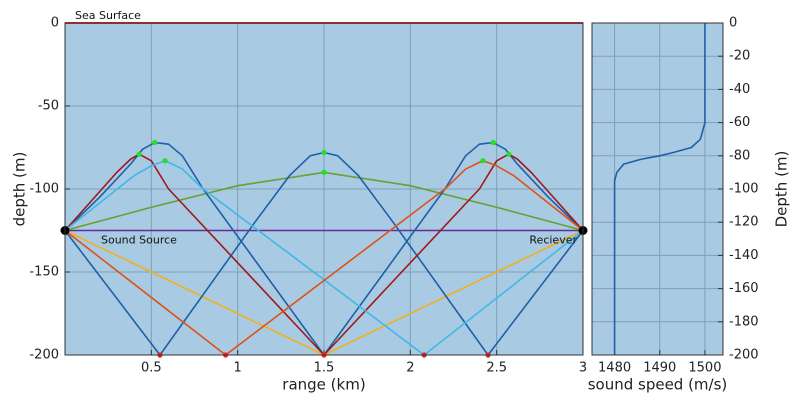  What do you see at coordinates (48, 106) in the screenshot?
I see `y-tick-label: -50` at bounding box center [48, 106].